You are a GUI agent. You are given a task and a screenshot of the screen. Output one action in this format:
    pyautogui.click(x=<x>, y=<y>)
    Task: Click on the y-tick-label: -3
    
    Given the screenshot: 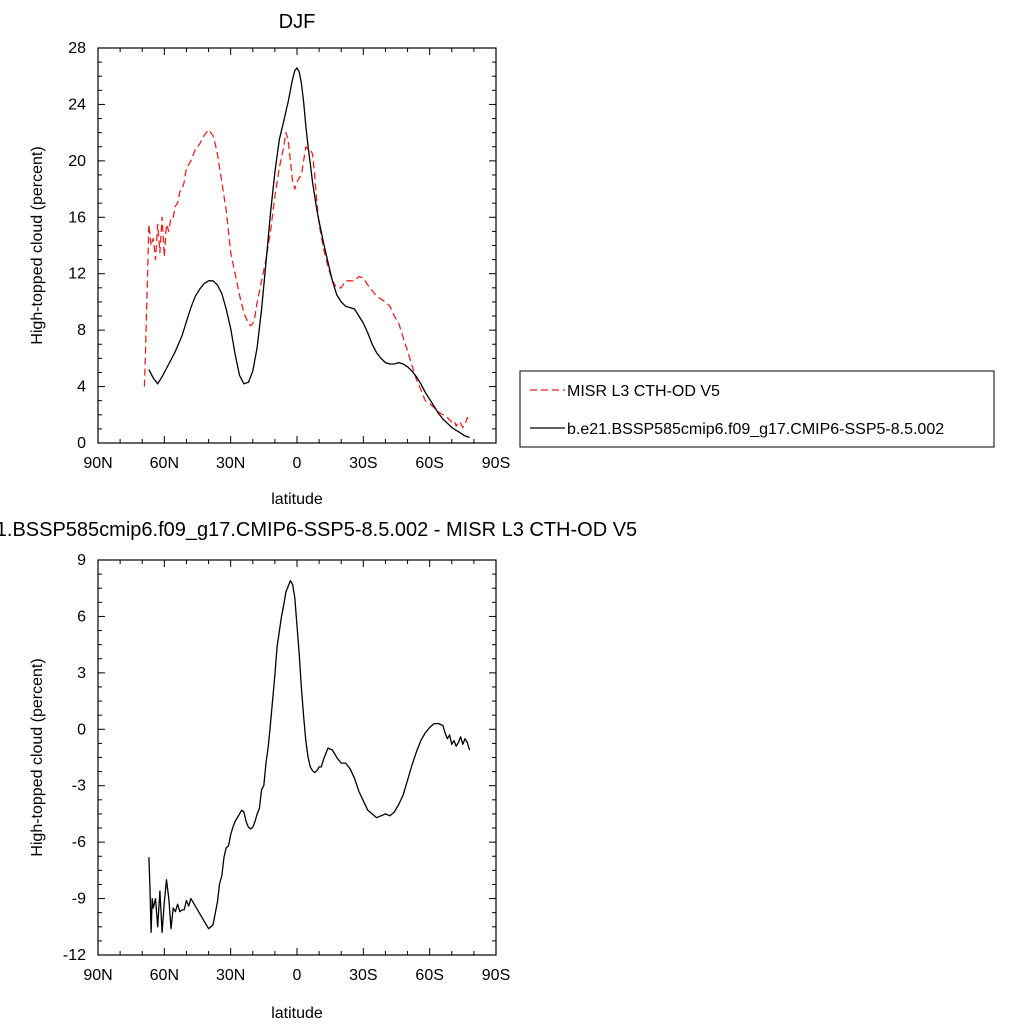 What is the action you would take?
    pyautogui.click(x=79, y=786)
    